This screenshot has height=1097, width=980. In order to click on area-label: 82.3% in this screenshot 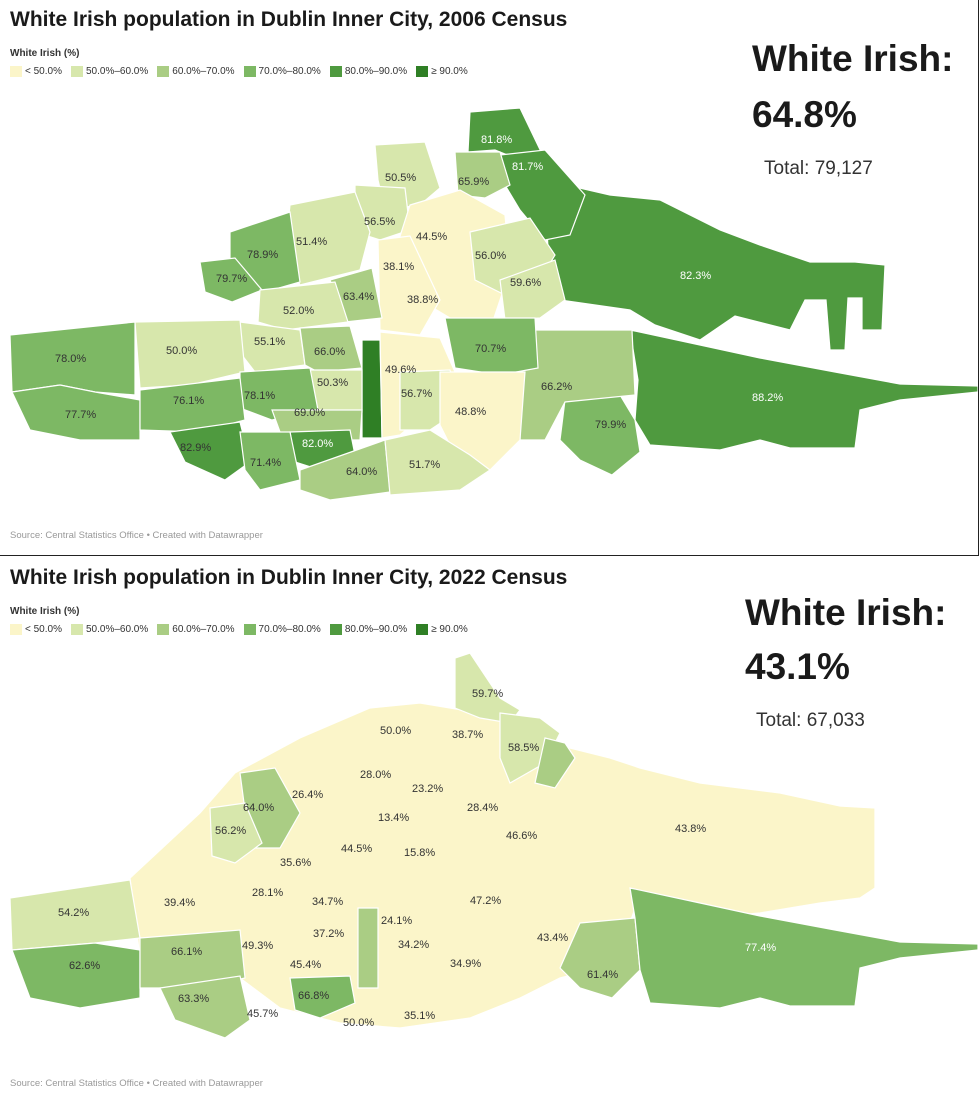, I will do `click(695, 276)`.